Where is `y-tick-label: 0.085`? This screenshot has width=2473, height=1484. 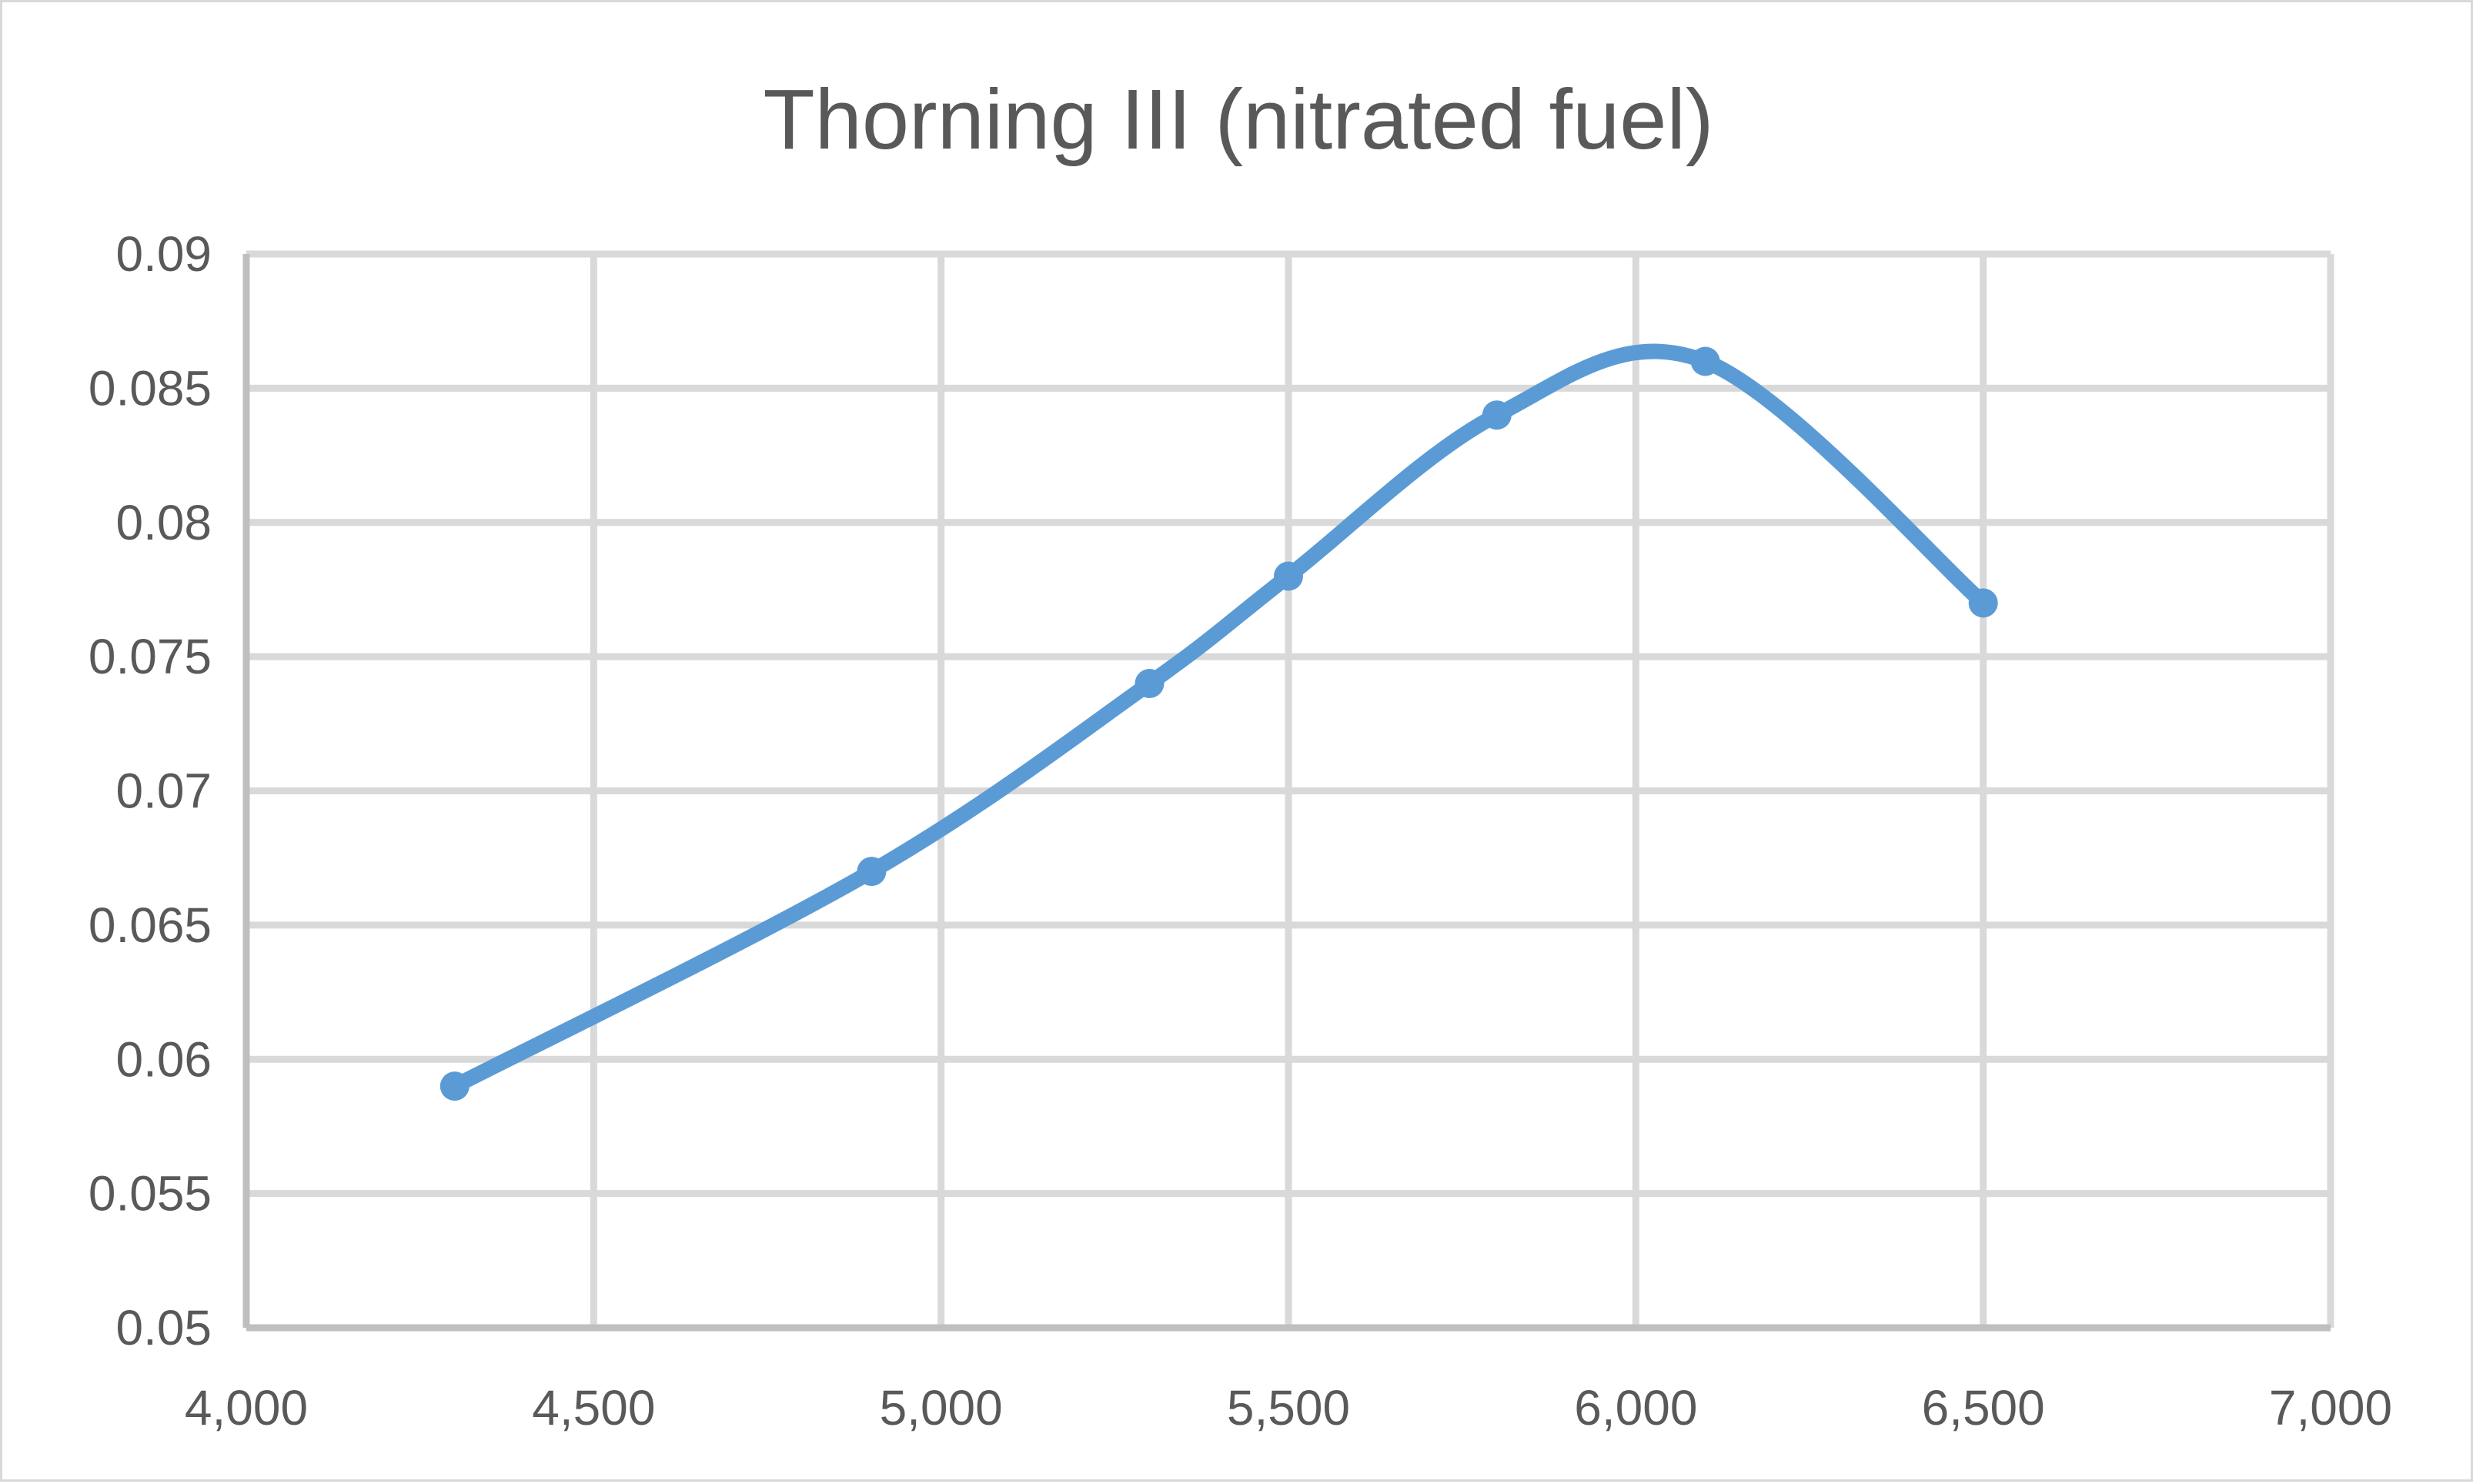
y-tick-label: 0.085 is located at coordinates (150, 388).